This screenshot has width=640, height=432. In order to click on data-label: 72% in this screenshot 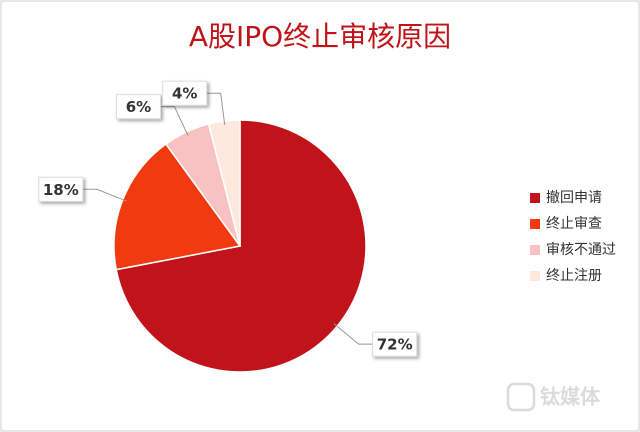, I will do `click(395, 345)`.